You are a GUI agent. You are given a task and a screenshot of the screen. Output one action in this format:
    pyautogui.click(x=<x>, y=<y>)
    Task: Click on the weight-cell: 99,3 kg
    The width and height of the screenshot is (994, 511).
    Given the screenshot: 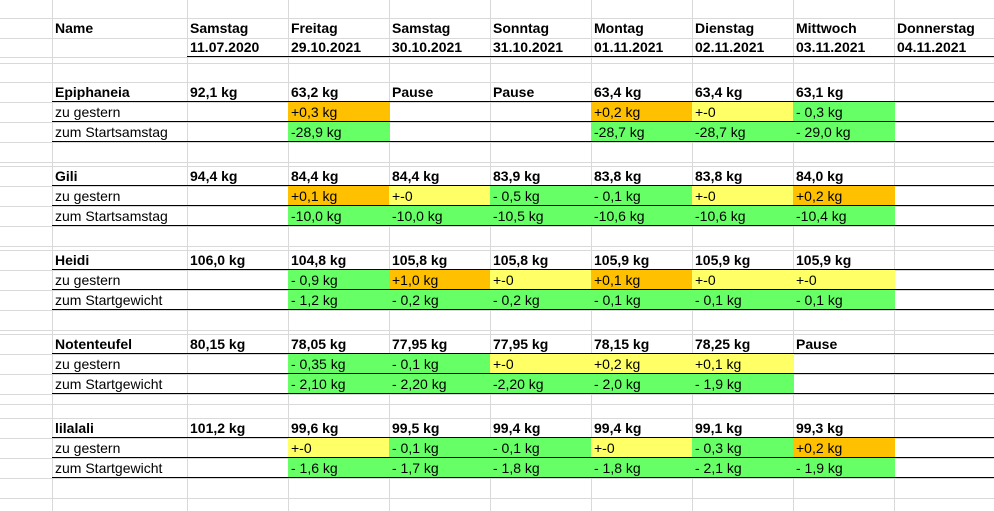 What is the action you would take?
    pyautogui.click(x=844, y=428)
    